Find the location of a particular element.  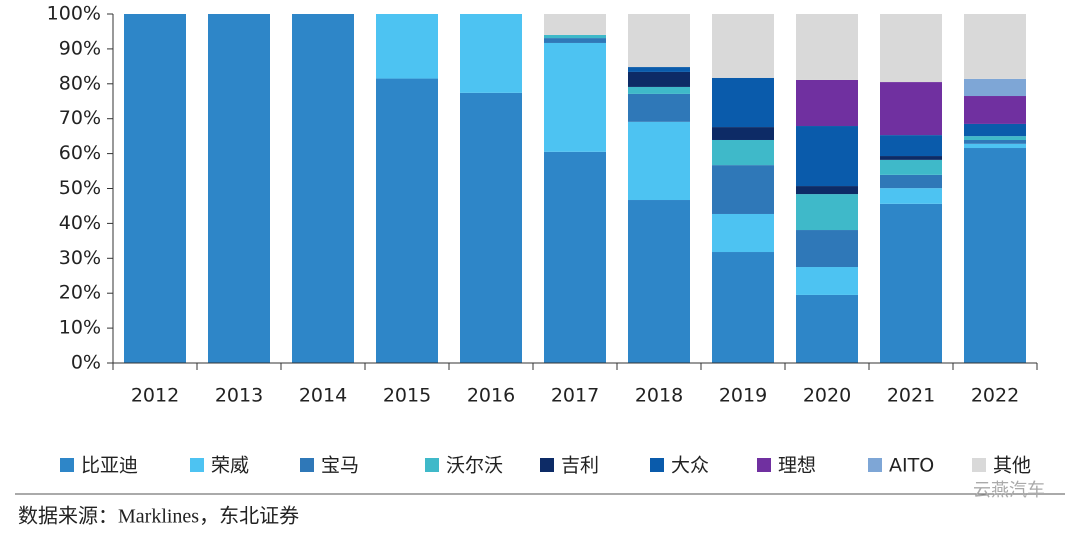

y-tick-label: 10% is located at coordinates (80, 328).